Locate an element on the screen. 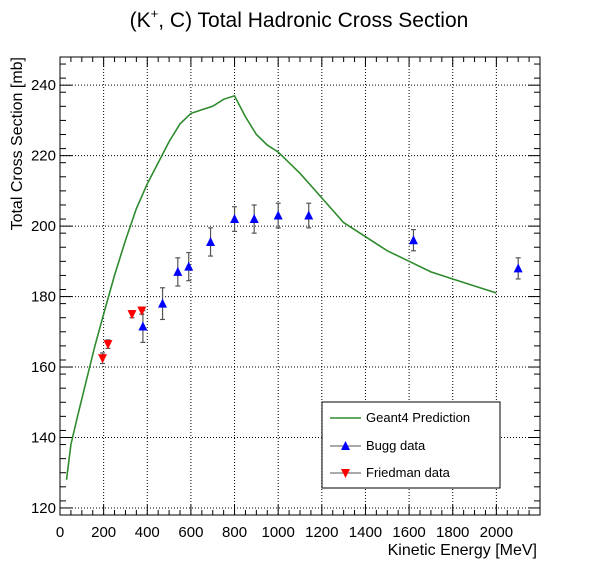  y-tick-label: 160 is located at coordinates (43, 367).